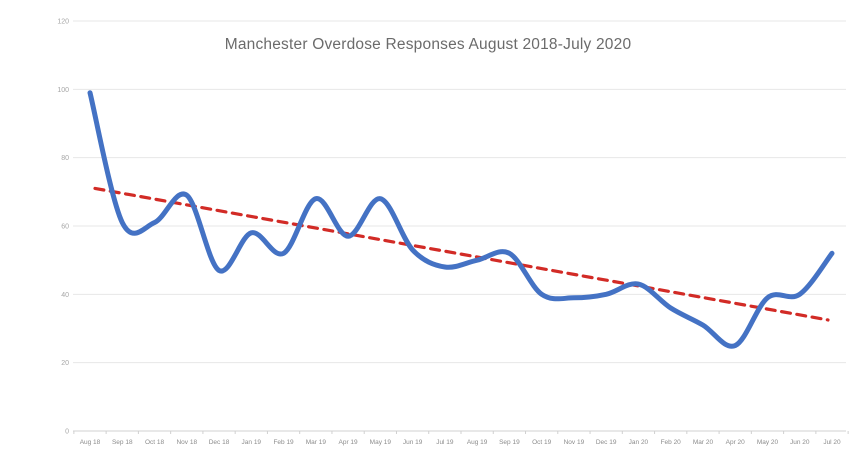 This screenshot has width=866, height=460. What do you see at coordinates (639, 442) in the screenshot?
I see `x-axis-label-jan-20: Jan 20` at bounding box center [639, 442].